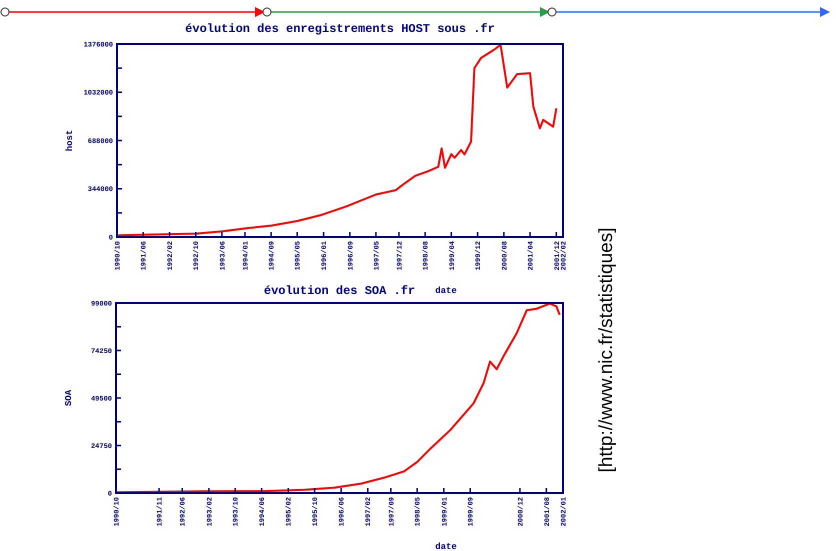 The height and width of the screenshot is (551, 836). I want to click on chart-title: évolution des SOA .fr, so click(340, 291).